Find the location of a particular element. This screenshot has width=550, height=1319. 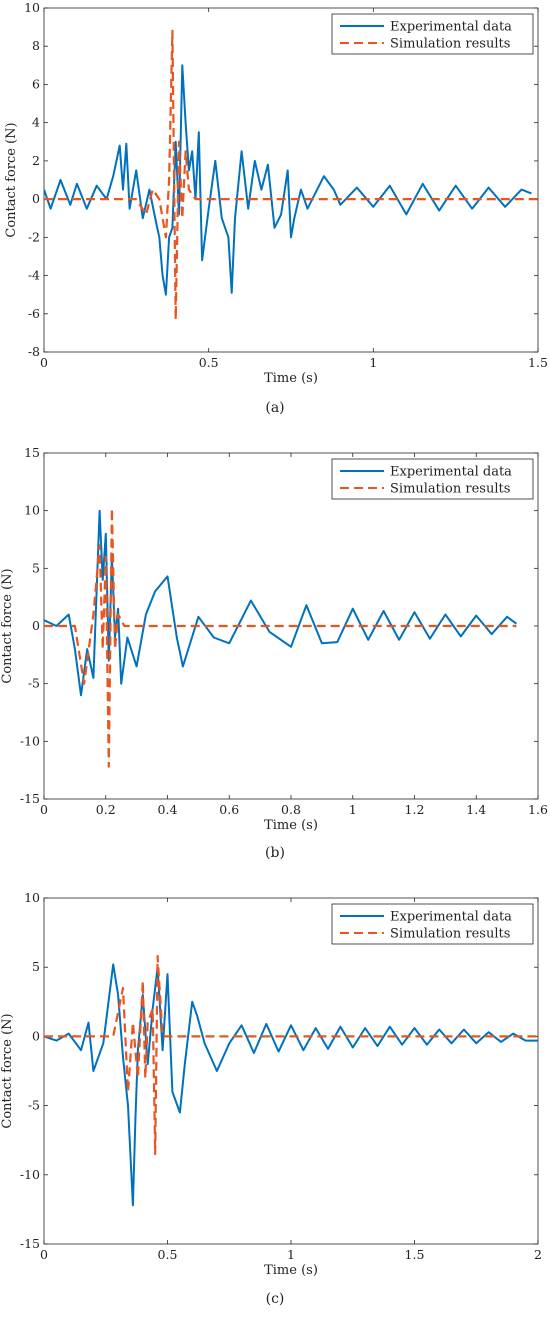

x-tick-label: 0.4 is located at coordinates (168, 809).